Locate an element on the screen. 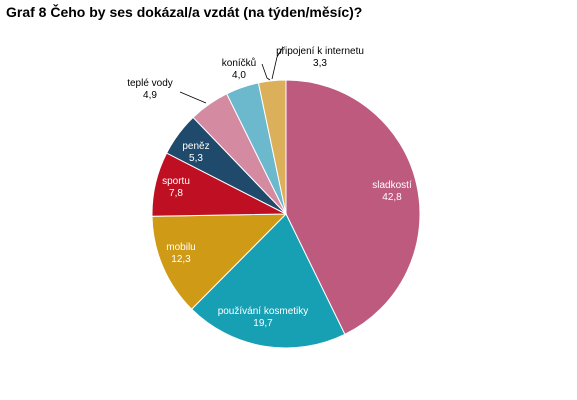  slice-value-label: 19,7 is located at coordinates (263, 323).